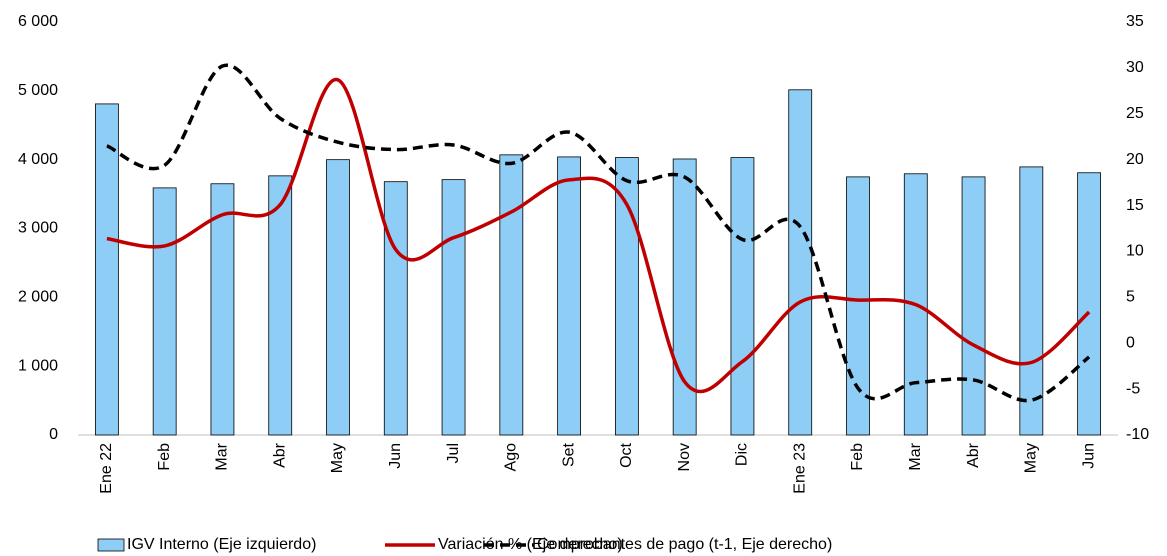  I want to click on y-tick-label: 1 000, so click(38, 365).